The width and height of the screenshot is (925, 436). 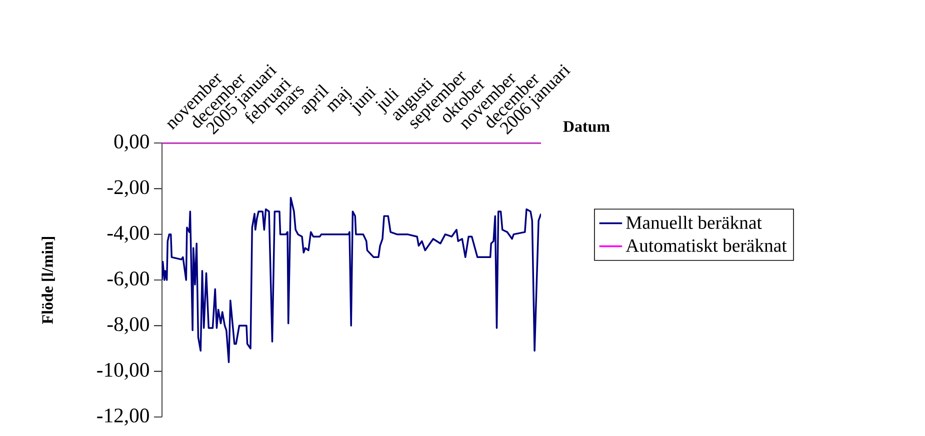 I want to click on y-tick-label: -4,00, so click(x=128, y=234).